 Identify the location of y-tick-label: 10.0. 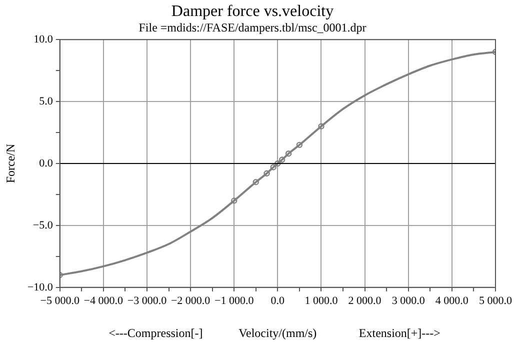
(44, 39).